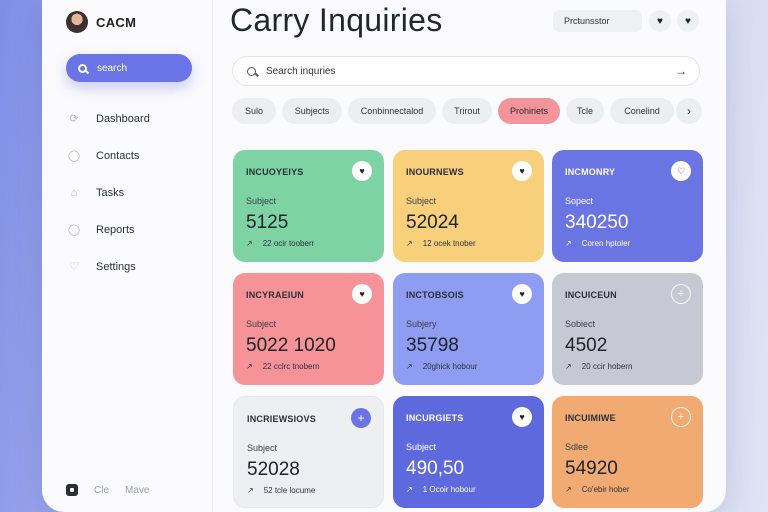 The height and width of the screenshot is (512, 768). I want to click on contacts-icon: ◯, so click(74, 156).